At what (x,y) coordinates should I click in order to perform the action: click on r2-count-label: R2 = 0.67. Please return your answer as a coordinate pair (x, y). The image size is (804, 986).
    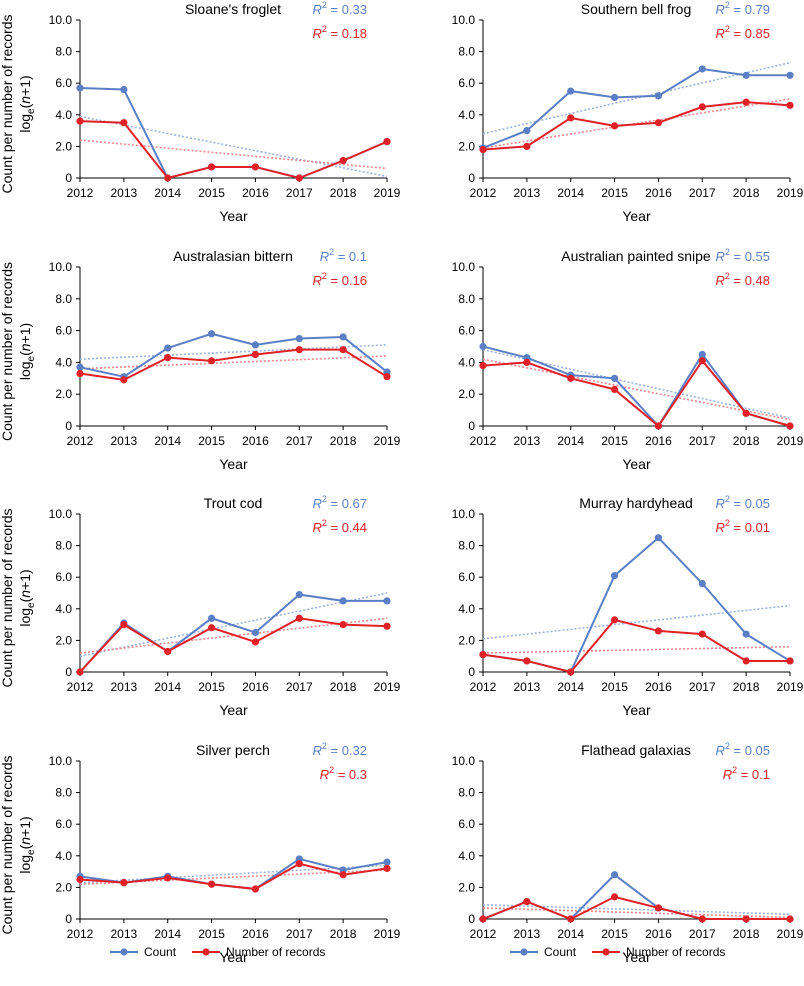
    Looking at the image, I should click on (339, 502).